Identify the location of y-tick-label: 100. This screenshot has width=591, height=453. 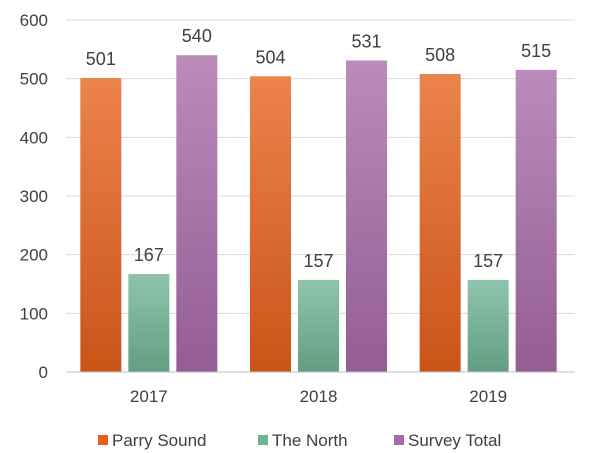
(34, 313).